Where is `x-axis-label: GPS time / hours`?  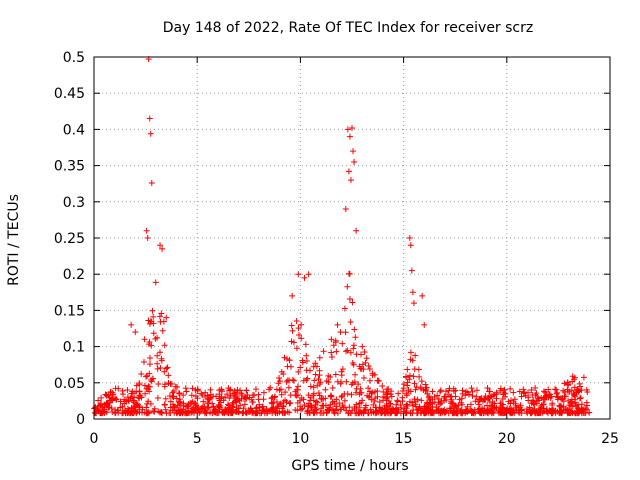 x-axis-label: GPS time / hours is located at coordinates (349, 466).